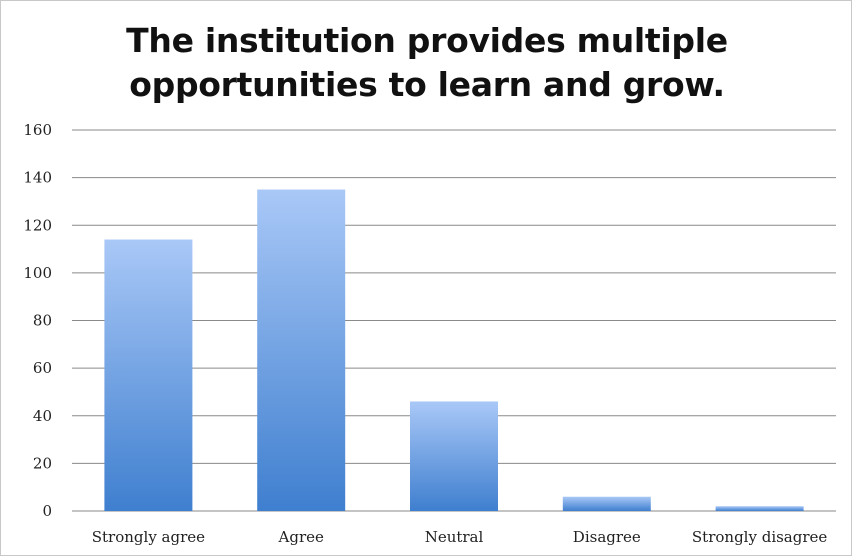  What do you see at coordinates (37, 130) in the screenshot?
I see `y-tick-label: 160` at bounding box center [37, 130].